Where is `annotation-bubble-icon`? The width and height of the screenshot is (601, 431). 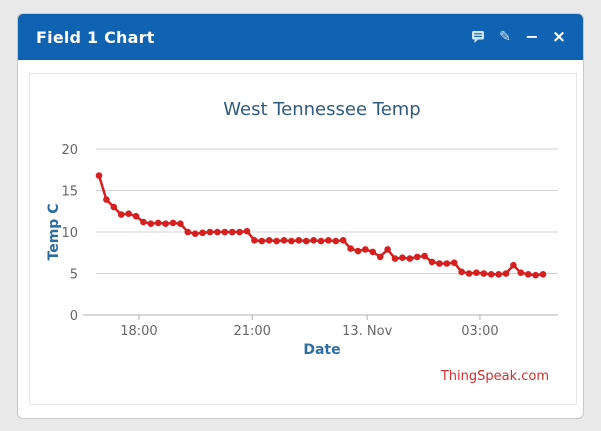
annotation-bubble-icon is located at coordinates (478, 37).